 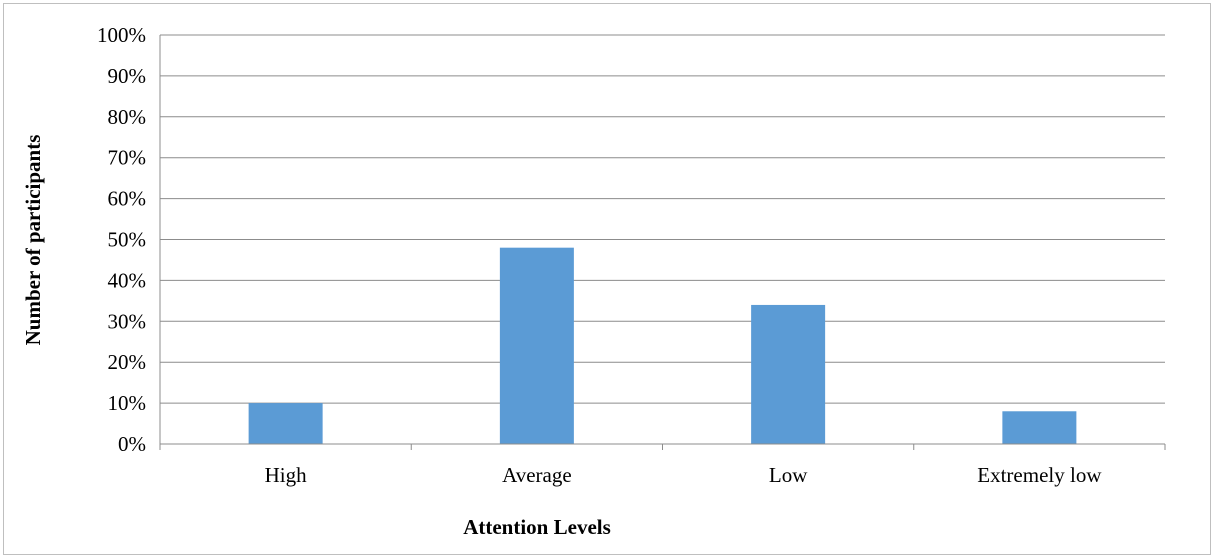 What do you see at coordinates (33, 240) in the screenshot?
I see `y-axis-title: Number of participants` at bounding box center [33, 240].